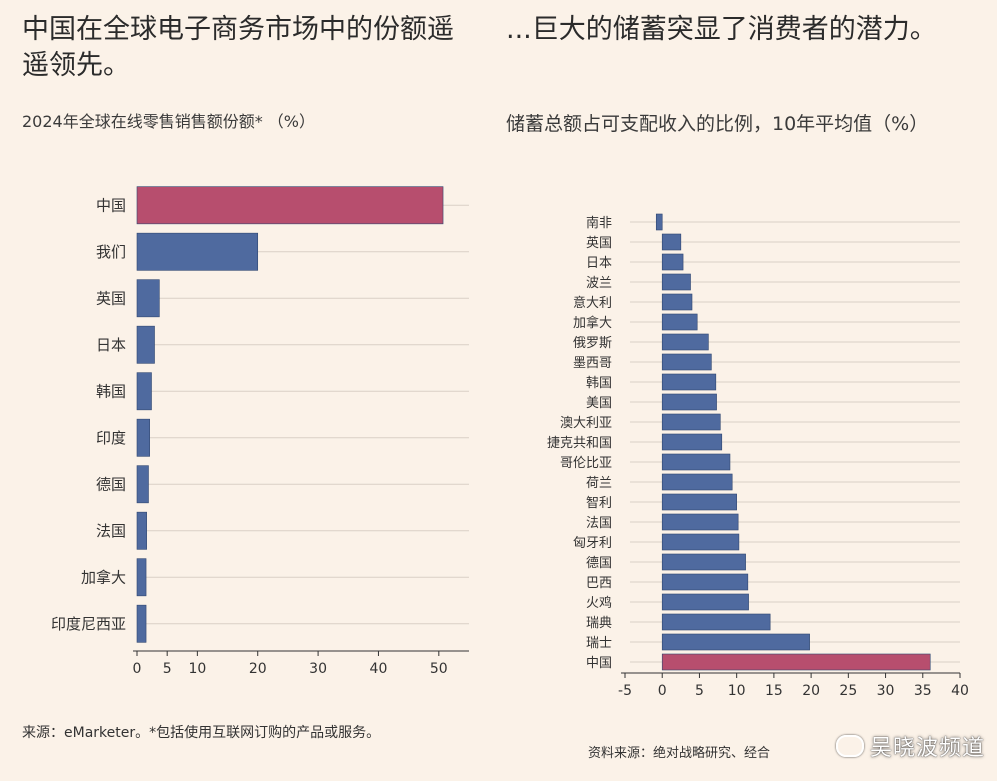 The width and height of the screenshot is (997, 781). Describe the element at coordinates (579, 443) in the screenshot. I see `category-label: 捷克共和国` at that location.